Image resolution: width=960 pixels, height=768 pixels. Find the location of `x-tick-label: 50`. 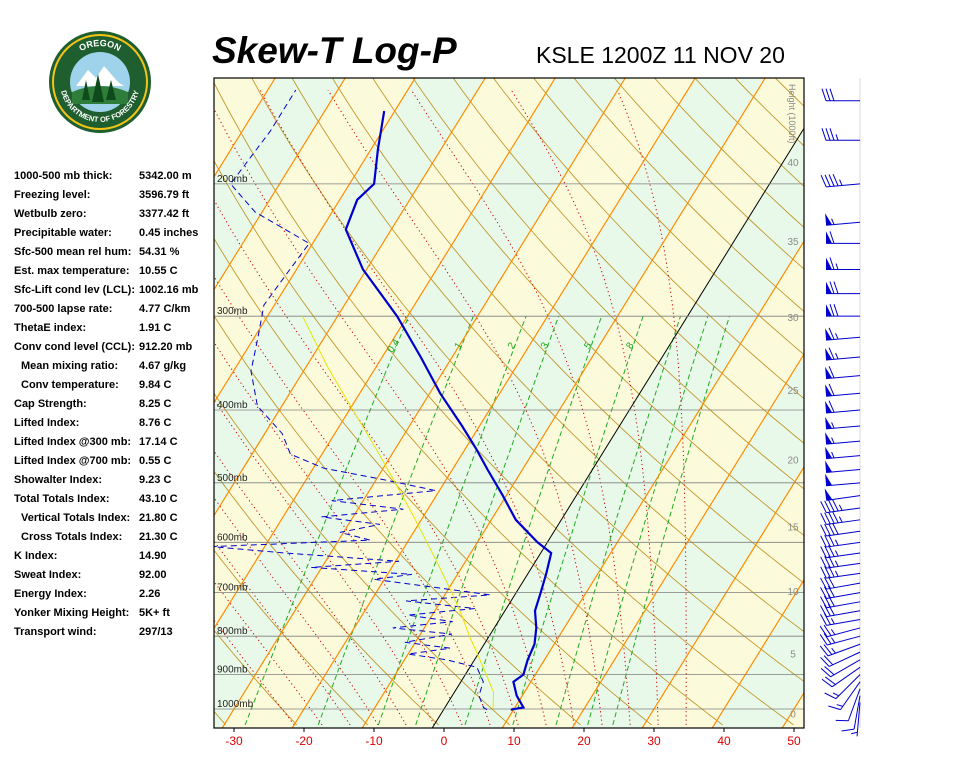

x-tick-label: 50 is located at coordinates (794, 741).